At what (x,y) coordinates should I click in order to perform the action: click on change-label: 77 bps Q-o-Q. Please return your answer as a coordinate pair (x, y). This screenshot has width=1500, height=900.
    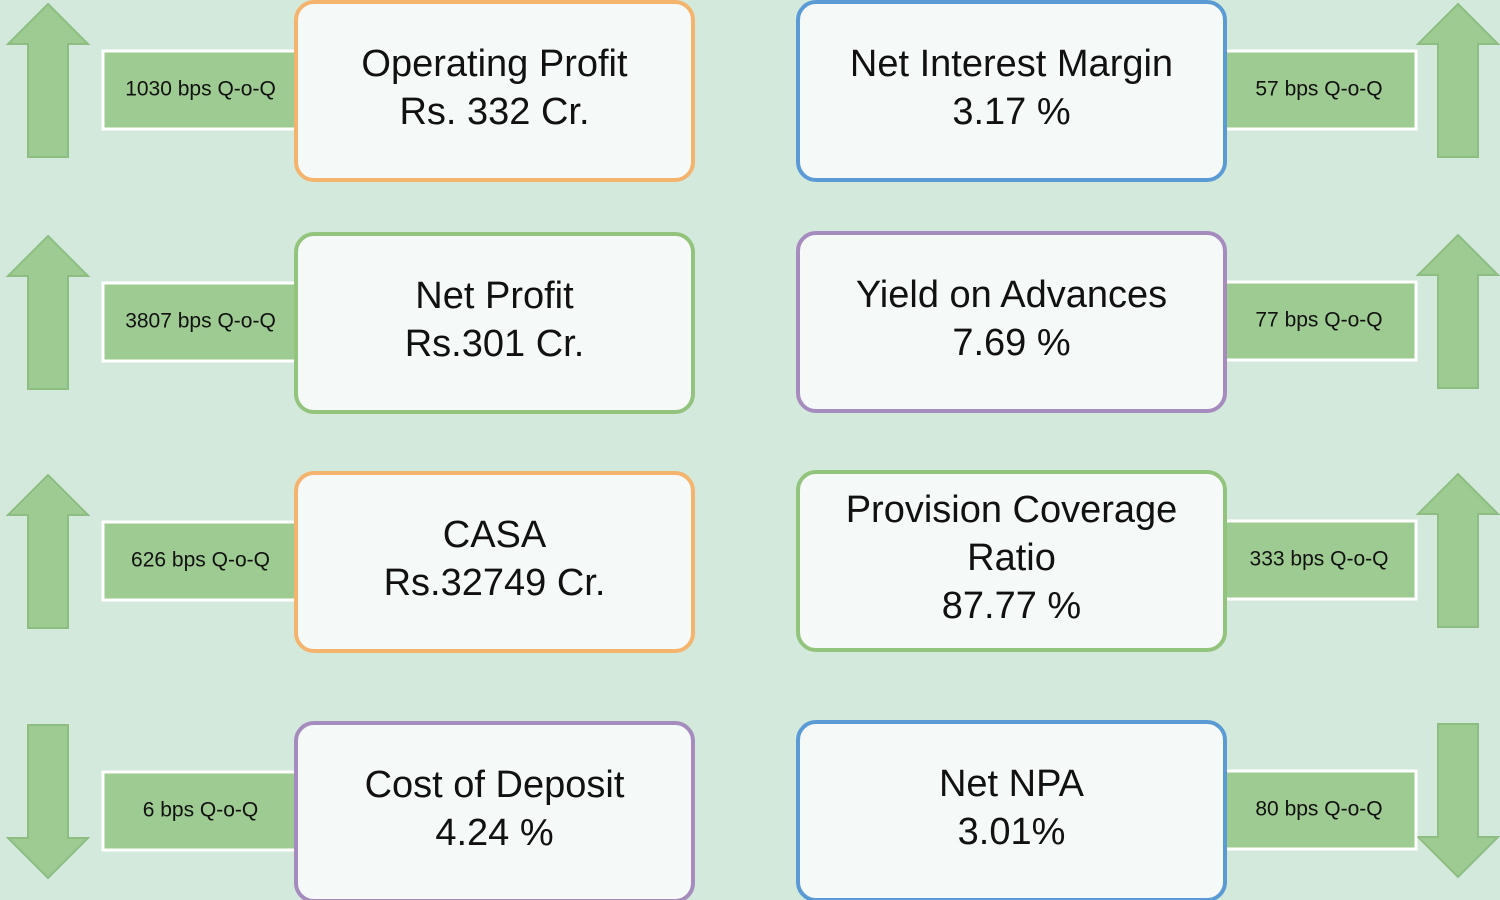
    Looking at the image, I should click on (1318, 320).